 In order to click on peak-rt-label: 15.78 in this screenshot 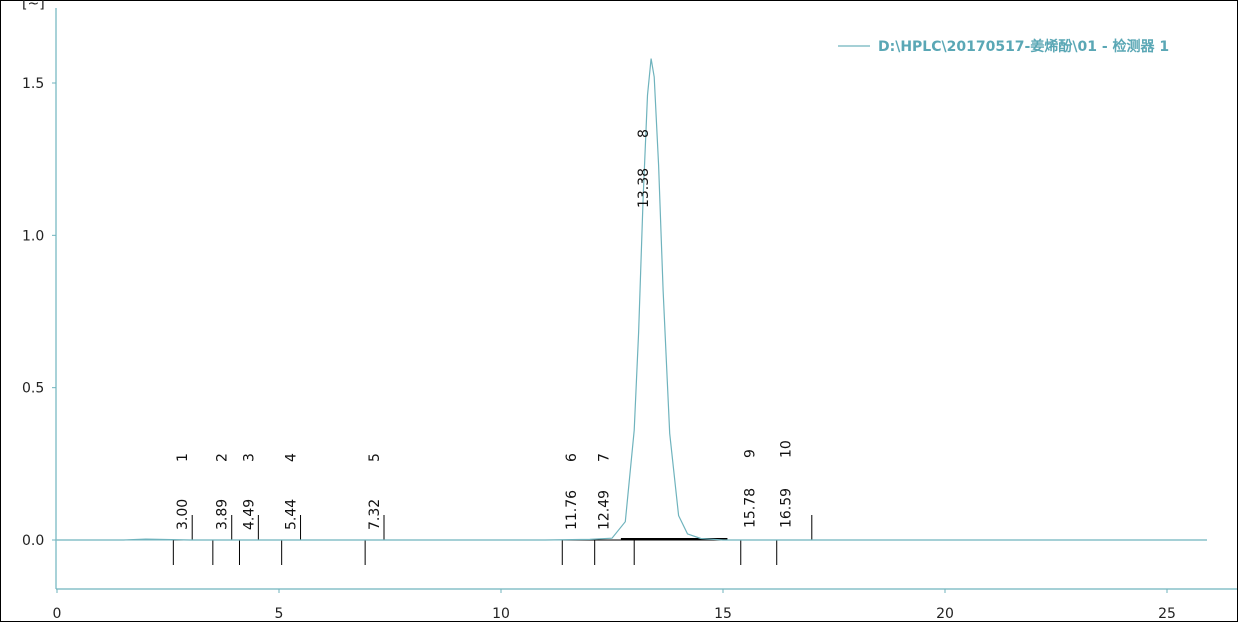, I will do `click(751, 508)`.